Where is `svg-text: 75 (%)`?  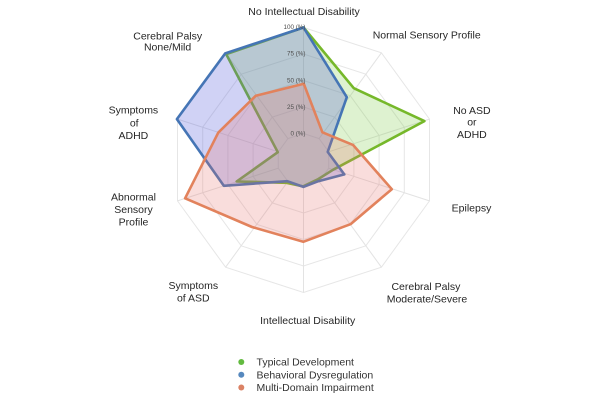
svg-text: 75 (%) is located at coordinates (296, 54).